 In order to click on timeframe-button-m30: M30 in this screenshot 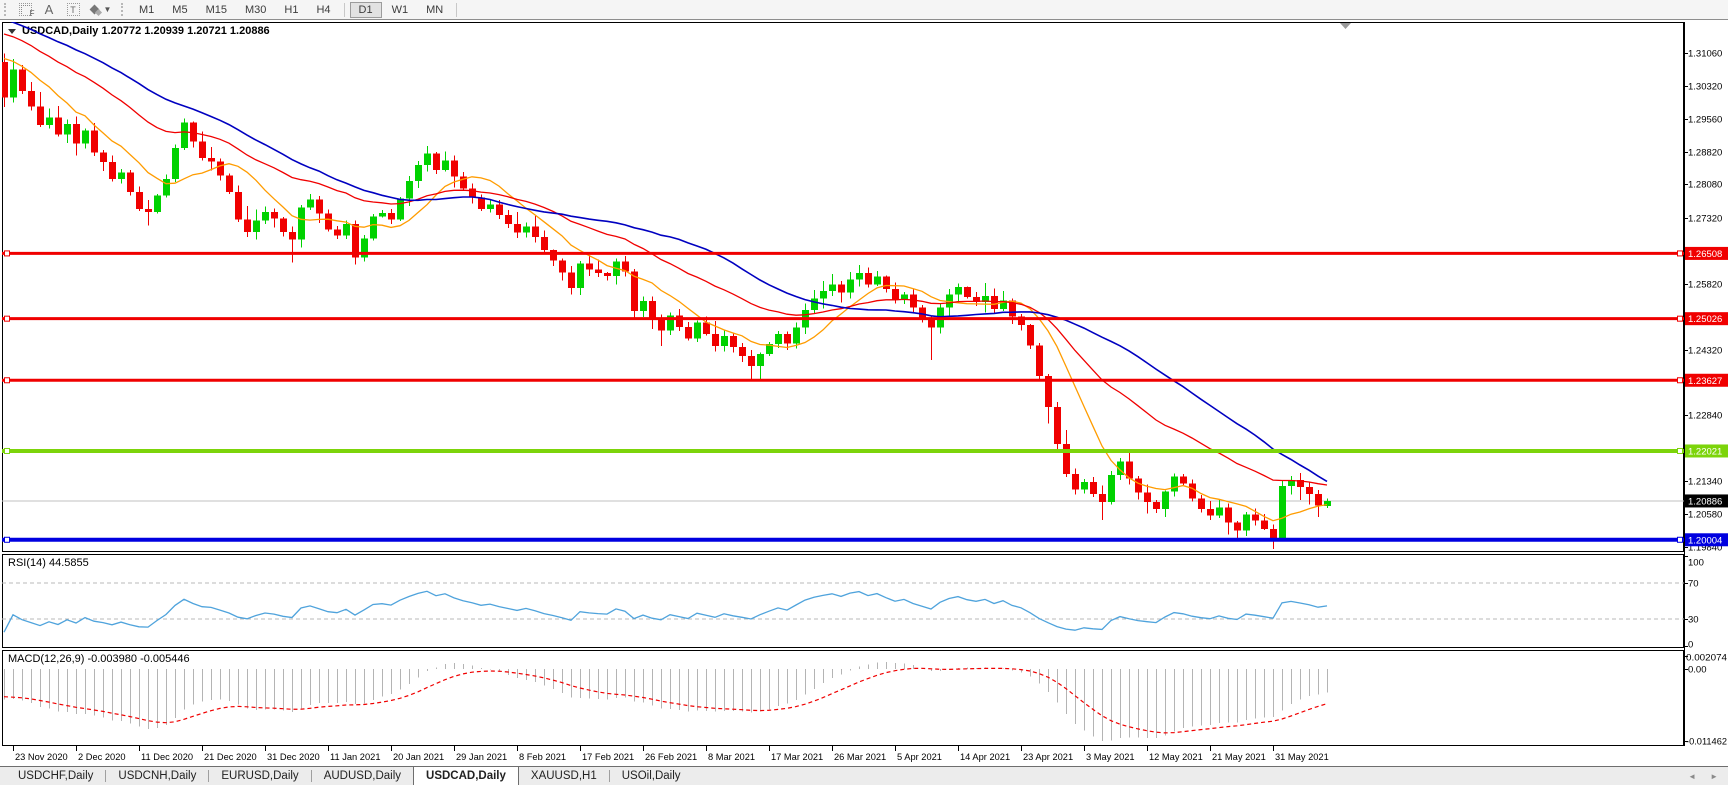, I will do `click(255, 9)`.